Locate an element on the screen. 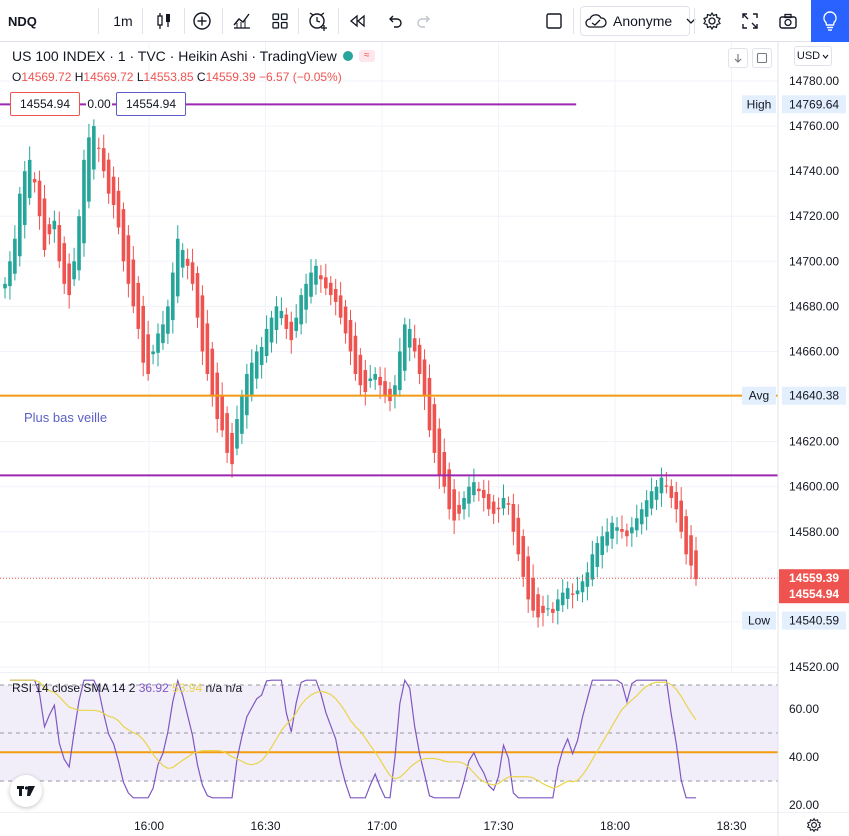  ohlc-open: 14569.72 is located at coordinates (46, 77).